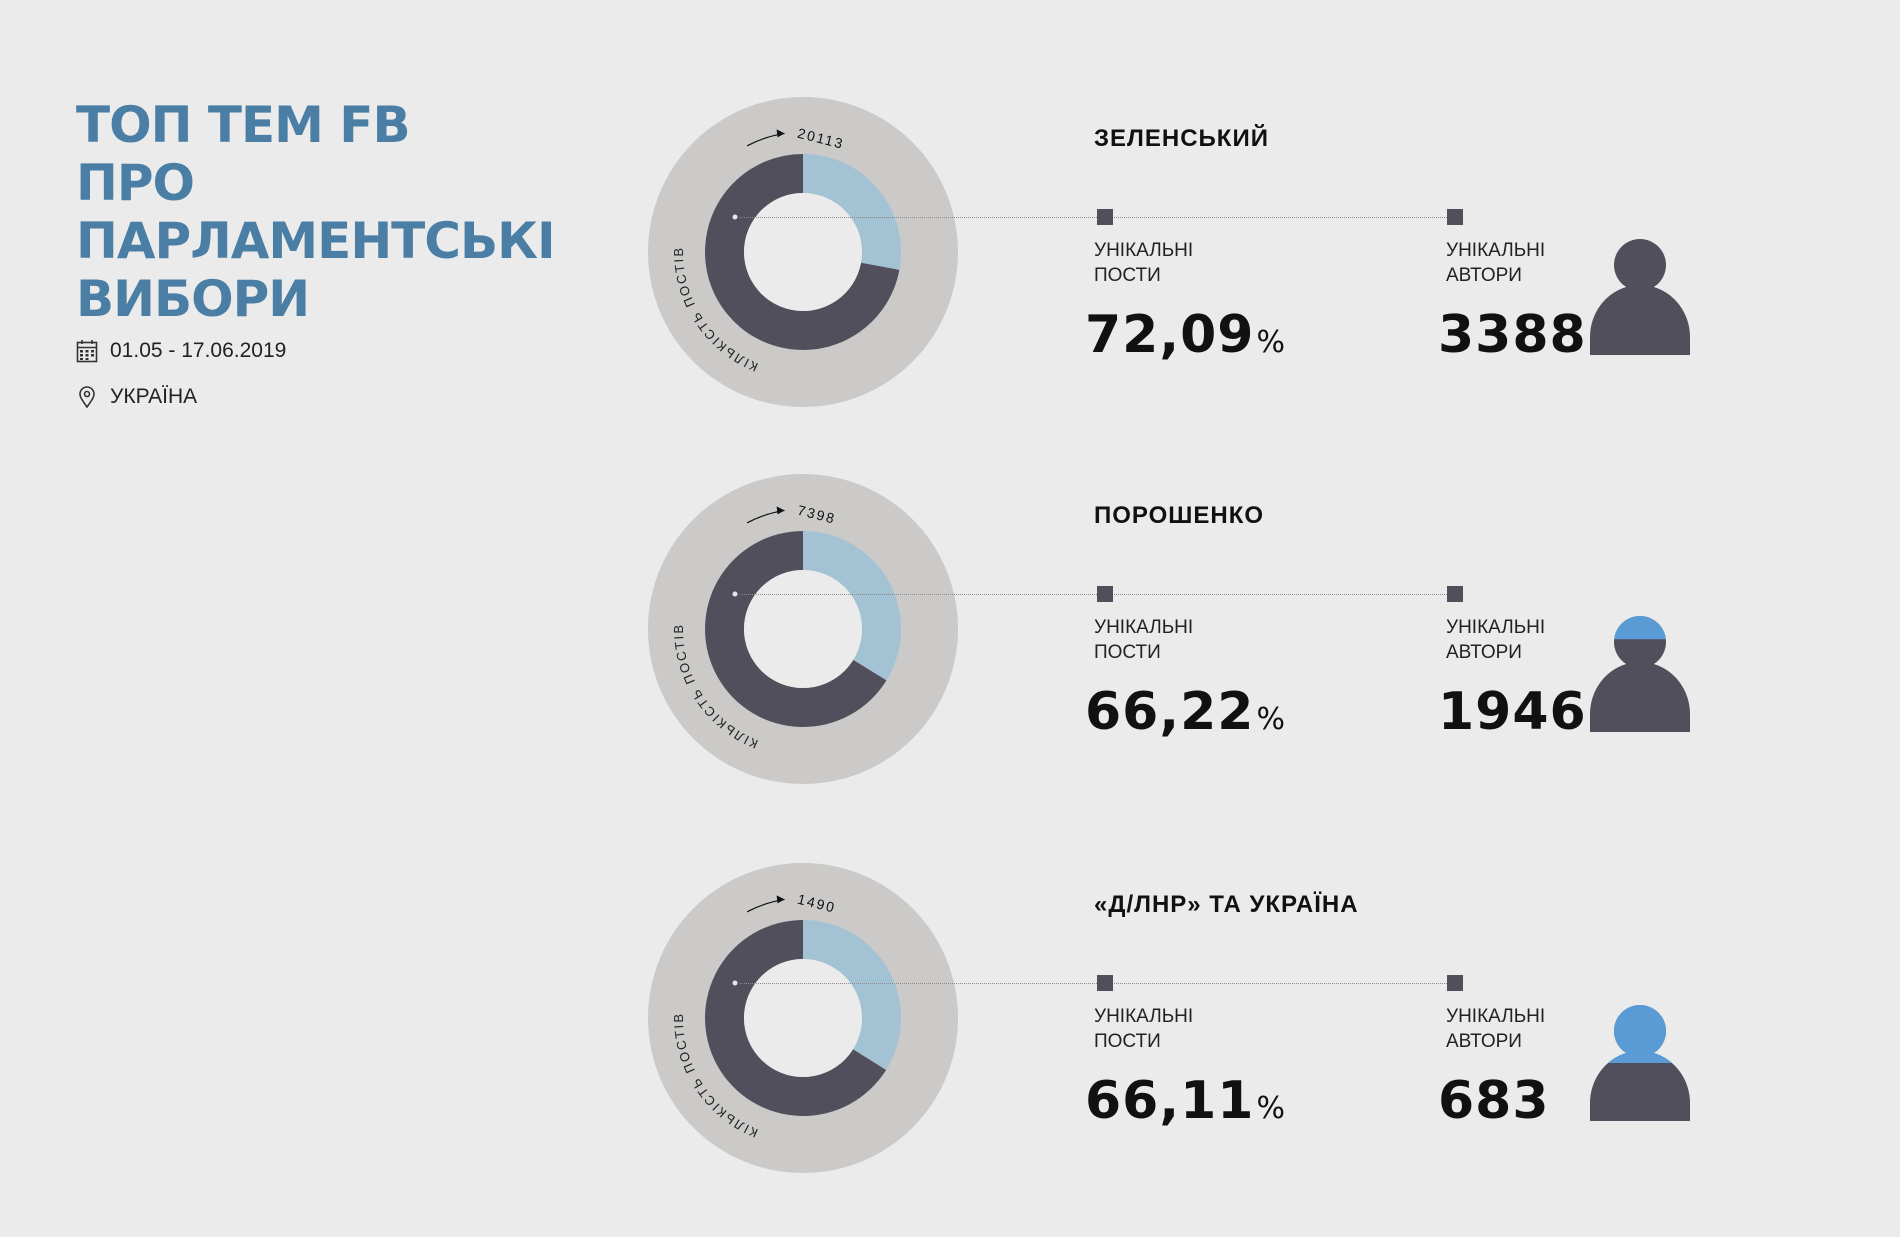 The height and width of the screenshot is (1237, 1900). I want to click on unique-authors-value: 3388, so click(1512, 335).